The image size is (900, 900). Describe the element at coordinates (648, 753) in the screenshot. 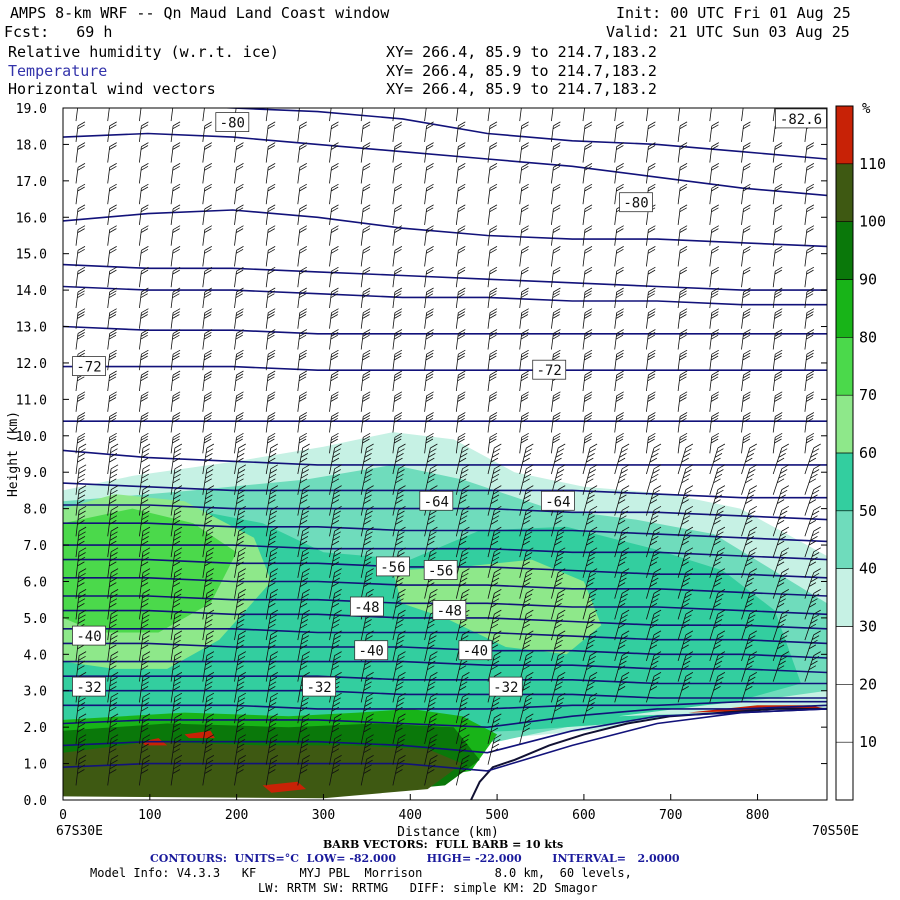

I see `terrain-line` at that location.